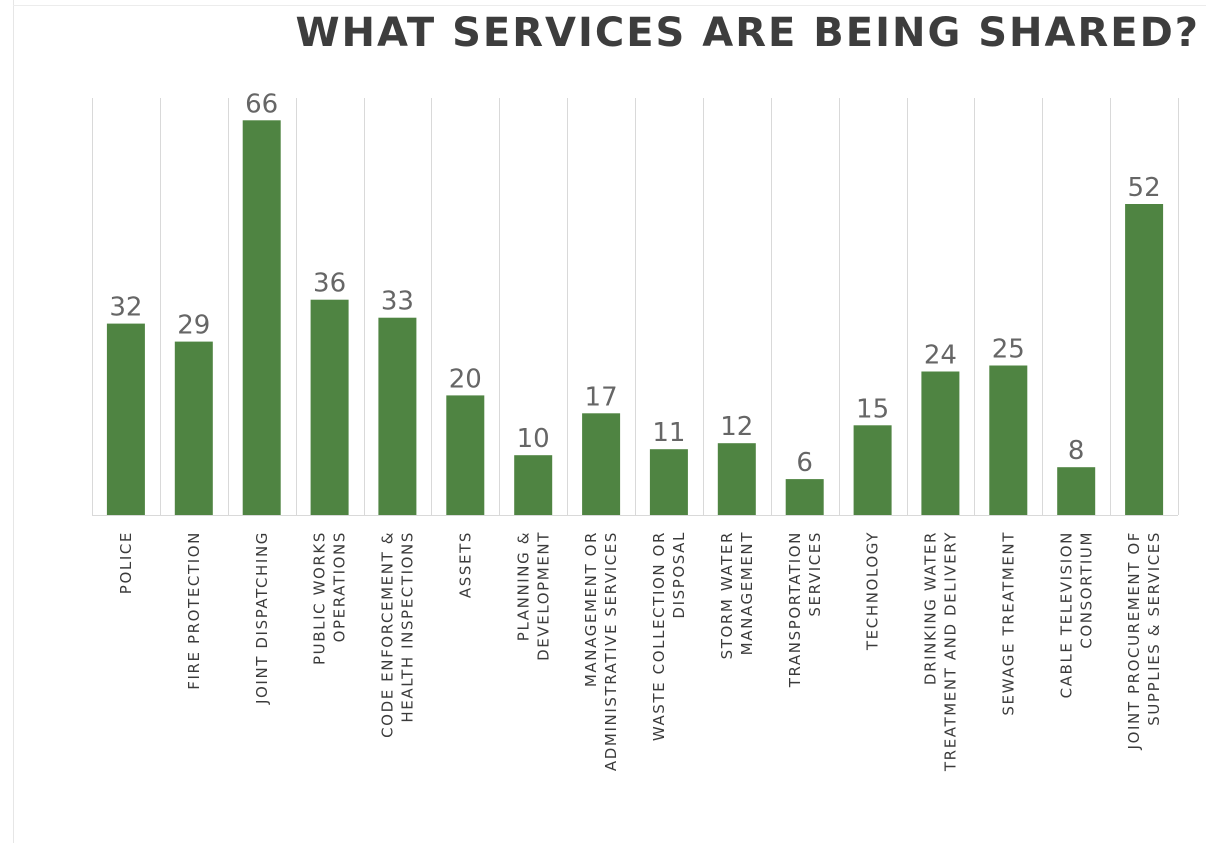  What do you see at coordinates (523, 586) in the screenshot?
I see `category-label-line: PLANNING &` at bounding box center [523, 586].